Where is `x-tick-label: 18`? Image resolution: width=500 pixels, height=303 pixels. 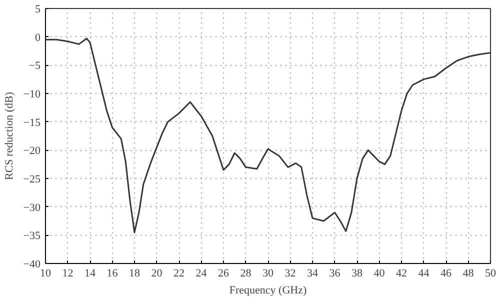
x-tick-label: 18 is located at coordinates (134, 274).